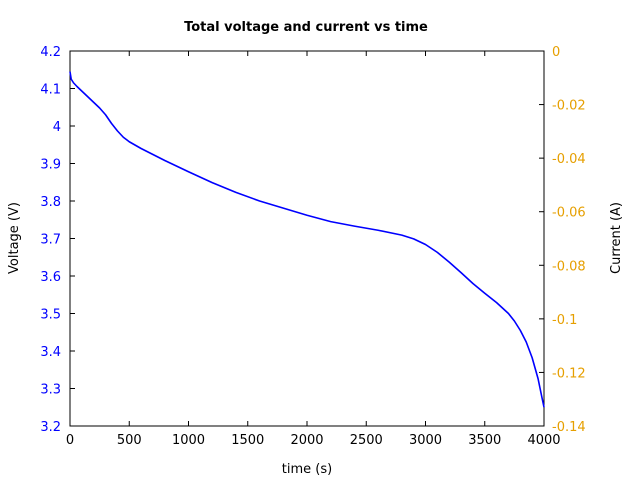  I want to click on y-right-tick-label: -0.14, so click(569, 427).